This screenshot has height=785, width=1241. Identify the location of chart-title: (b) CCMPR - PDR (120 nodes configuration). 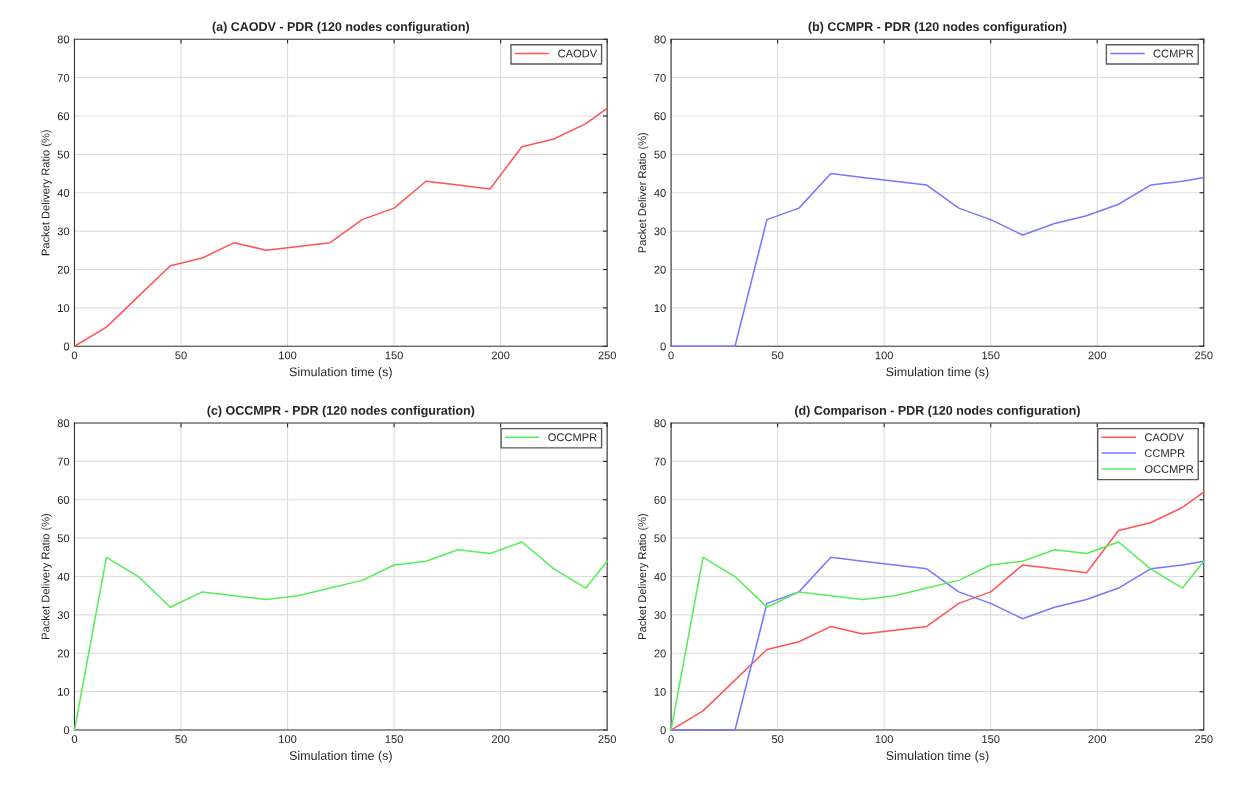
(937, 27).